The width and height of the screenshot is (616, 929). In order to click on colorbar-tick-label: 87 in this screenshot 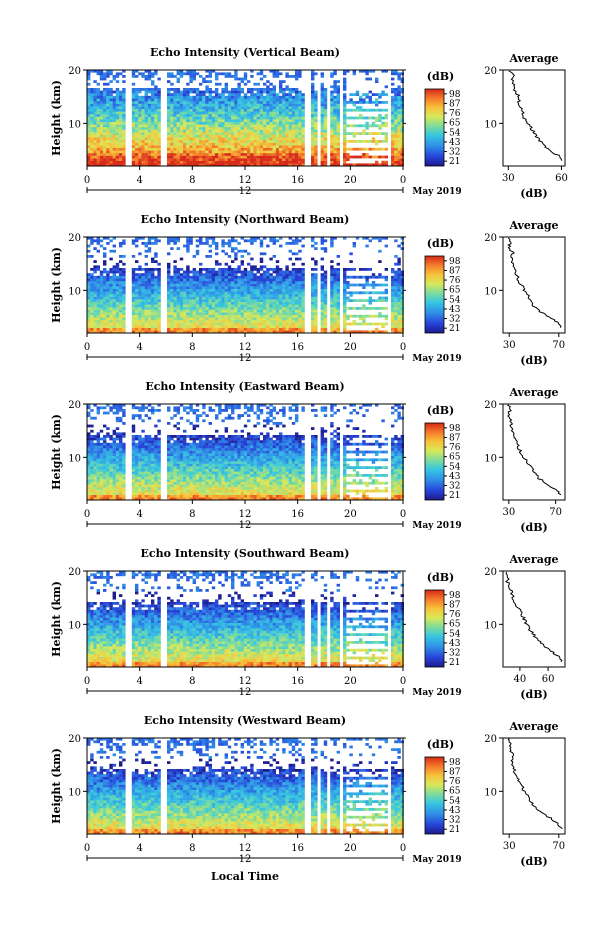, I will do `click(455, 271)`.